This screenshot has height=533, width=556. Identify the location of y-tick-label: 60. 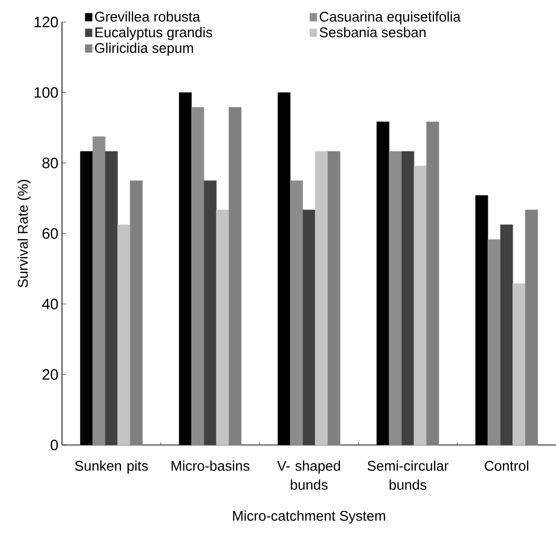
(50, 233).